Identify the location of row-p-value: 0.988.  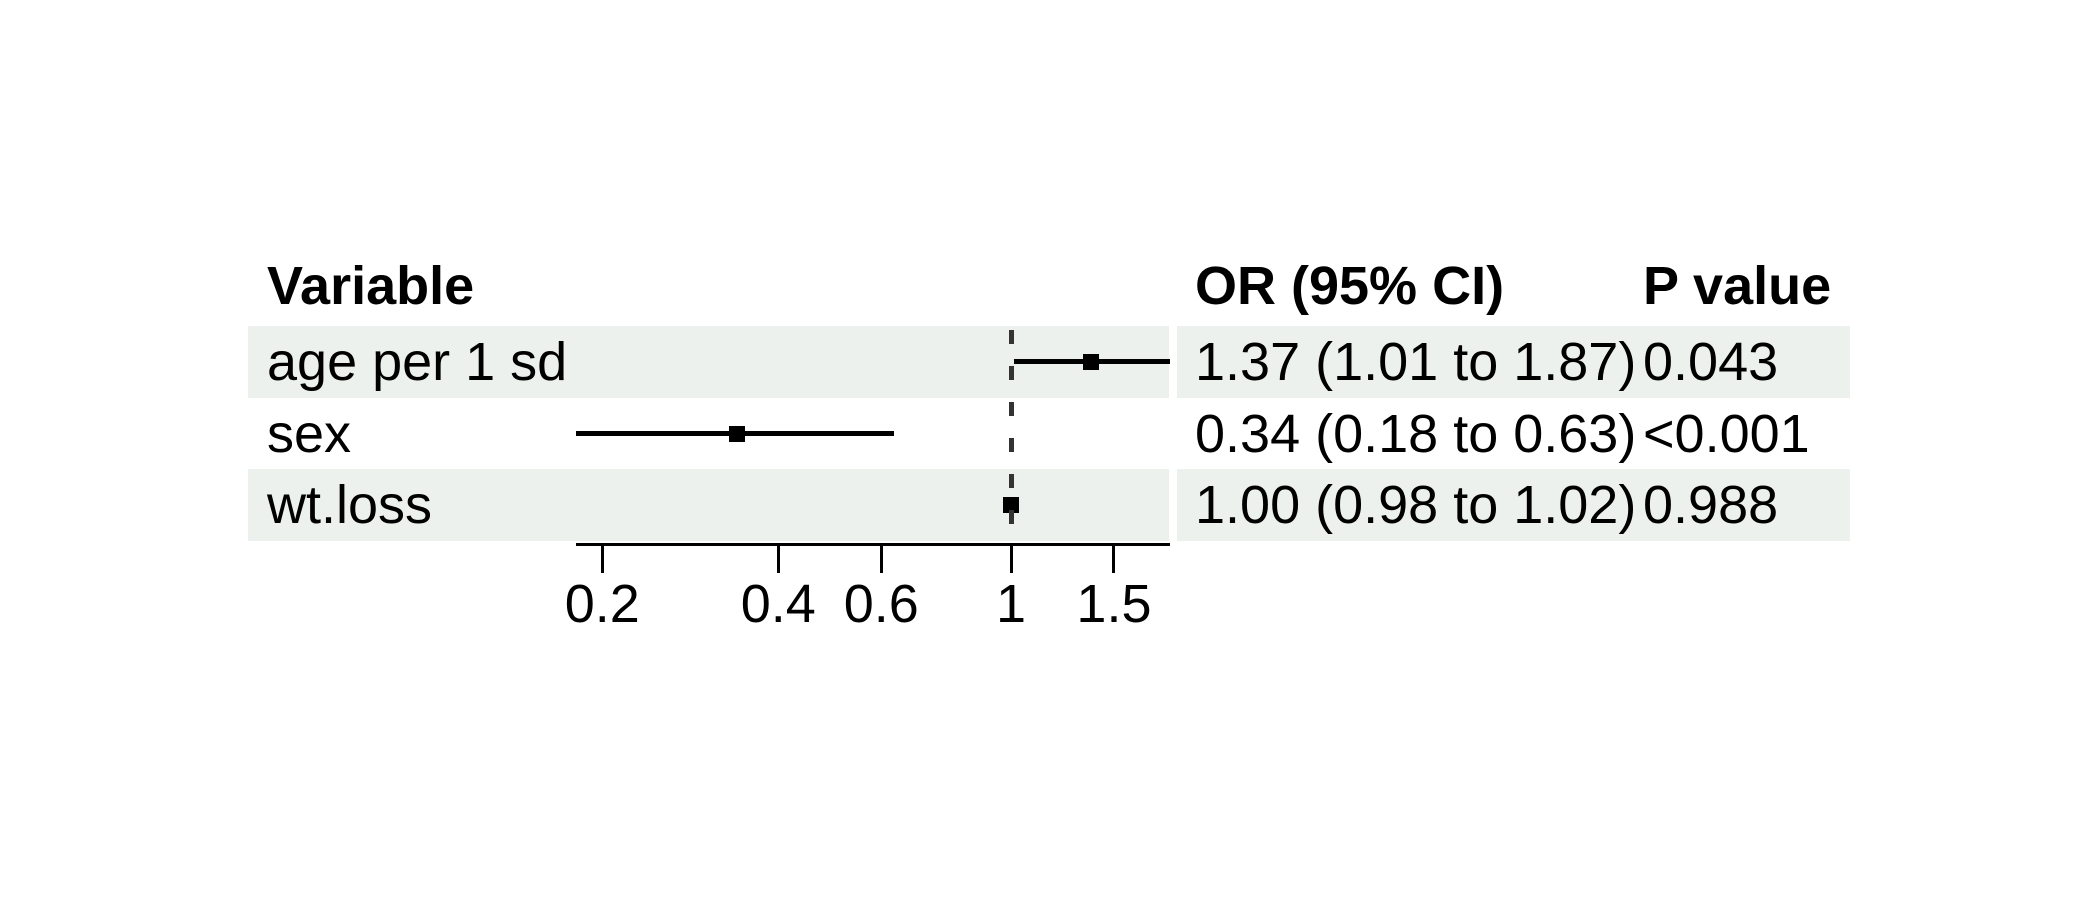
(1711, 505).